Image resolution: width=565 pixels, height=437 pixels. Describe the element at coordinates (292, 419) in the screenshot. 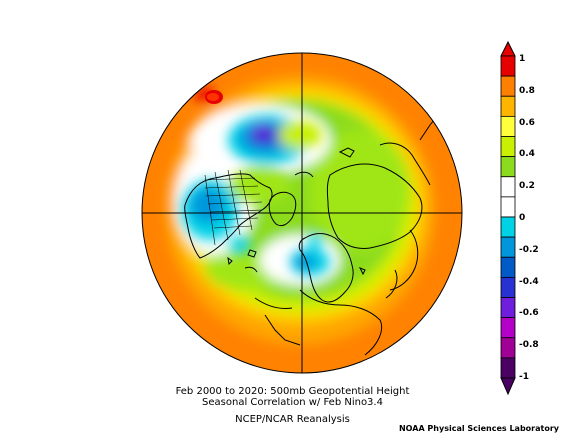

I see `caption-source: NCEP/NCAR Reanalysis` at that location.